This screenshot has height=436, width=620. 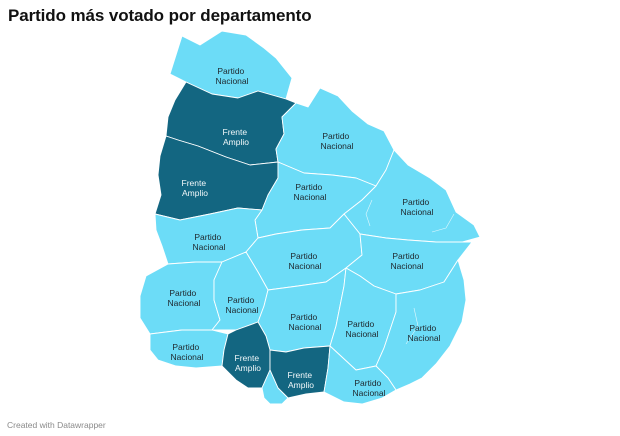 What do you see at coordinates (160, 15) in the screenshot?
I see `map-title: Partido más votado por departamento` at bounding box center [160, 15].